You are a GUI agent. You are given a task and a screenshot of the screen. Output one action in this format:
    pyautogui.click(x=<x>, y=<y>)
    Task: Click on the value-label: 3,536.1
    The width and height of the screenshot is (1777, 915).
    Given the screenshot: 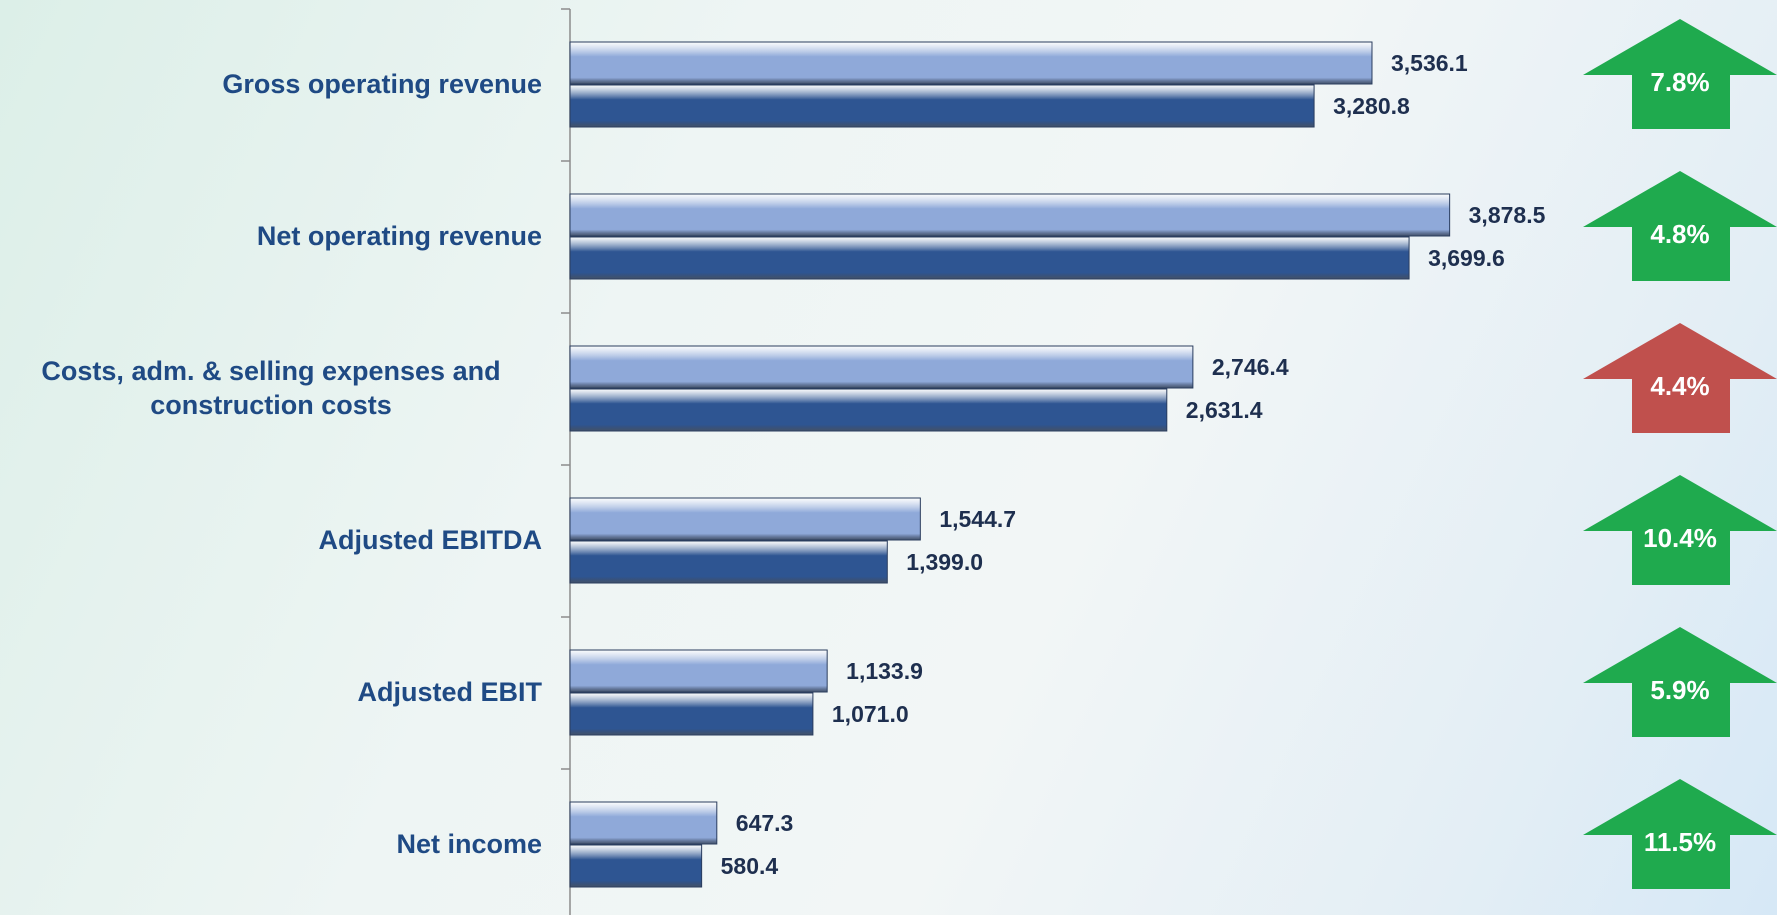 What is the action you would take?
    pyautogui.click(x=1429, y=63)
    